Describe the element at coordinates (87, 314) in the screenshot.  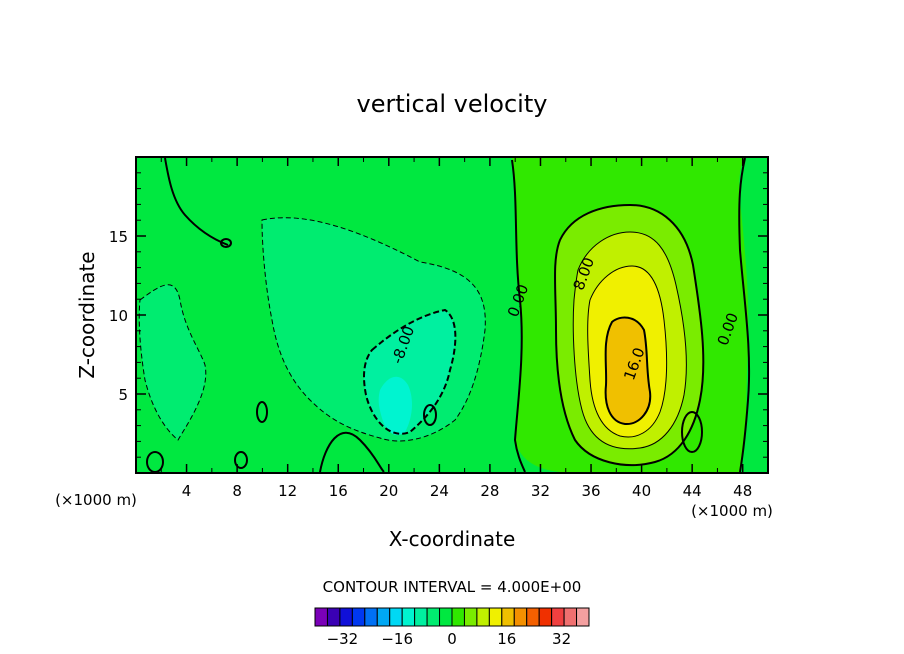
I see `y-axis-label: Z-coordinate` at that location.